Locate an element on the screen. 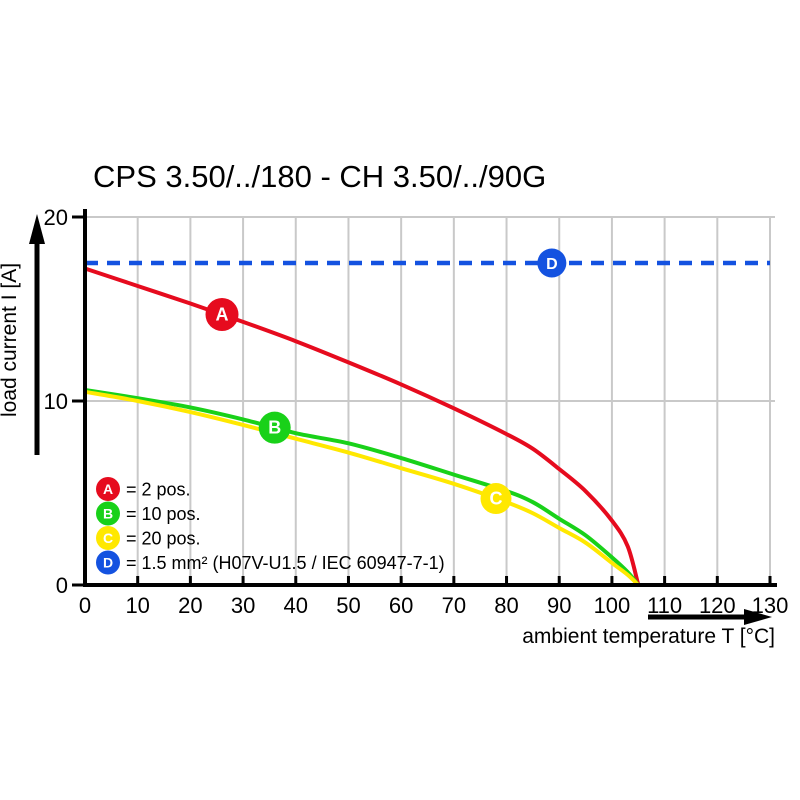  curve-marker-B is located at coordinates (274, 427).